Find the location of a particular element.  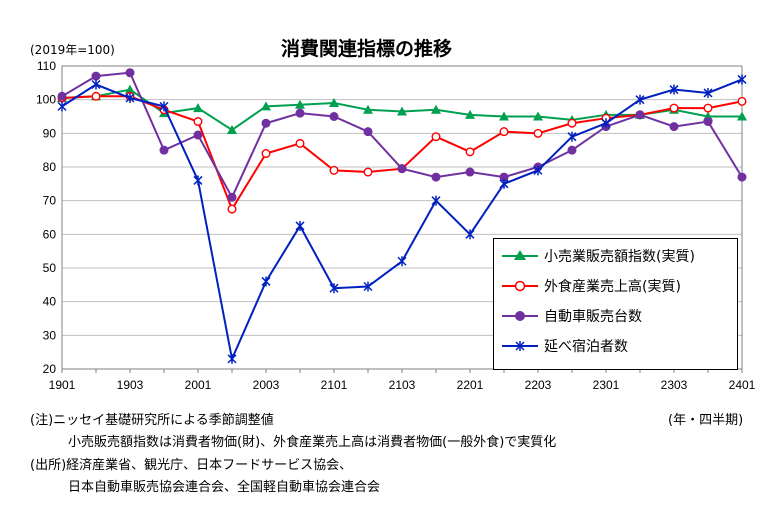

point-s0-2004 is located at coordinates (300, 104).